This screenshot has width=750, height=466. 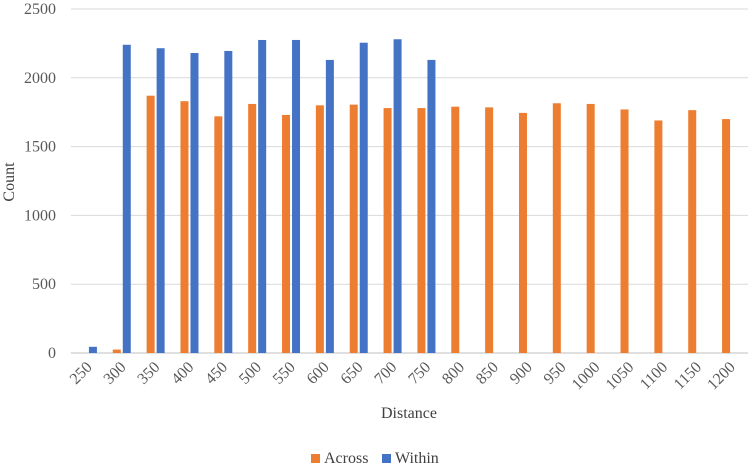 I want to click on x-tick-label: 850, so click(x=487, y=373).